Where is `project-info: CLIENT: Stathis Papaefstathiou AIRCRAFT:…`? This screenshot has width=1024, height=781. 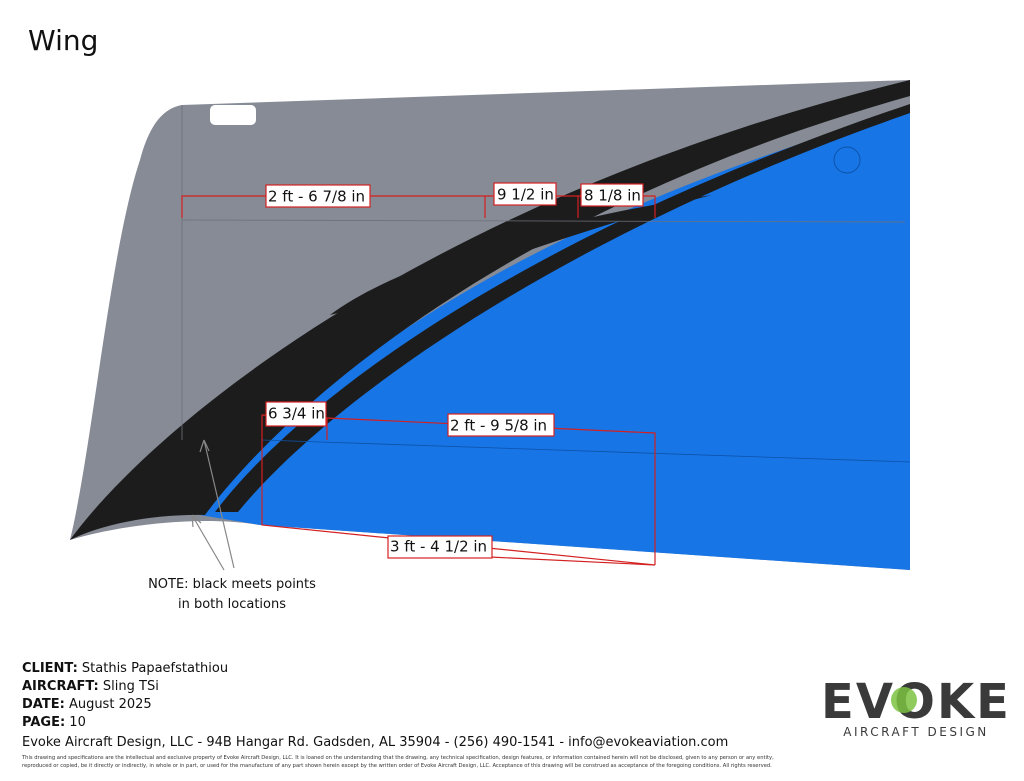 project-info: CLIENT: Stathis Papaefstathiou AIRCRAFT:… is located at coordinates (397, 715).